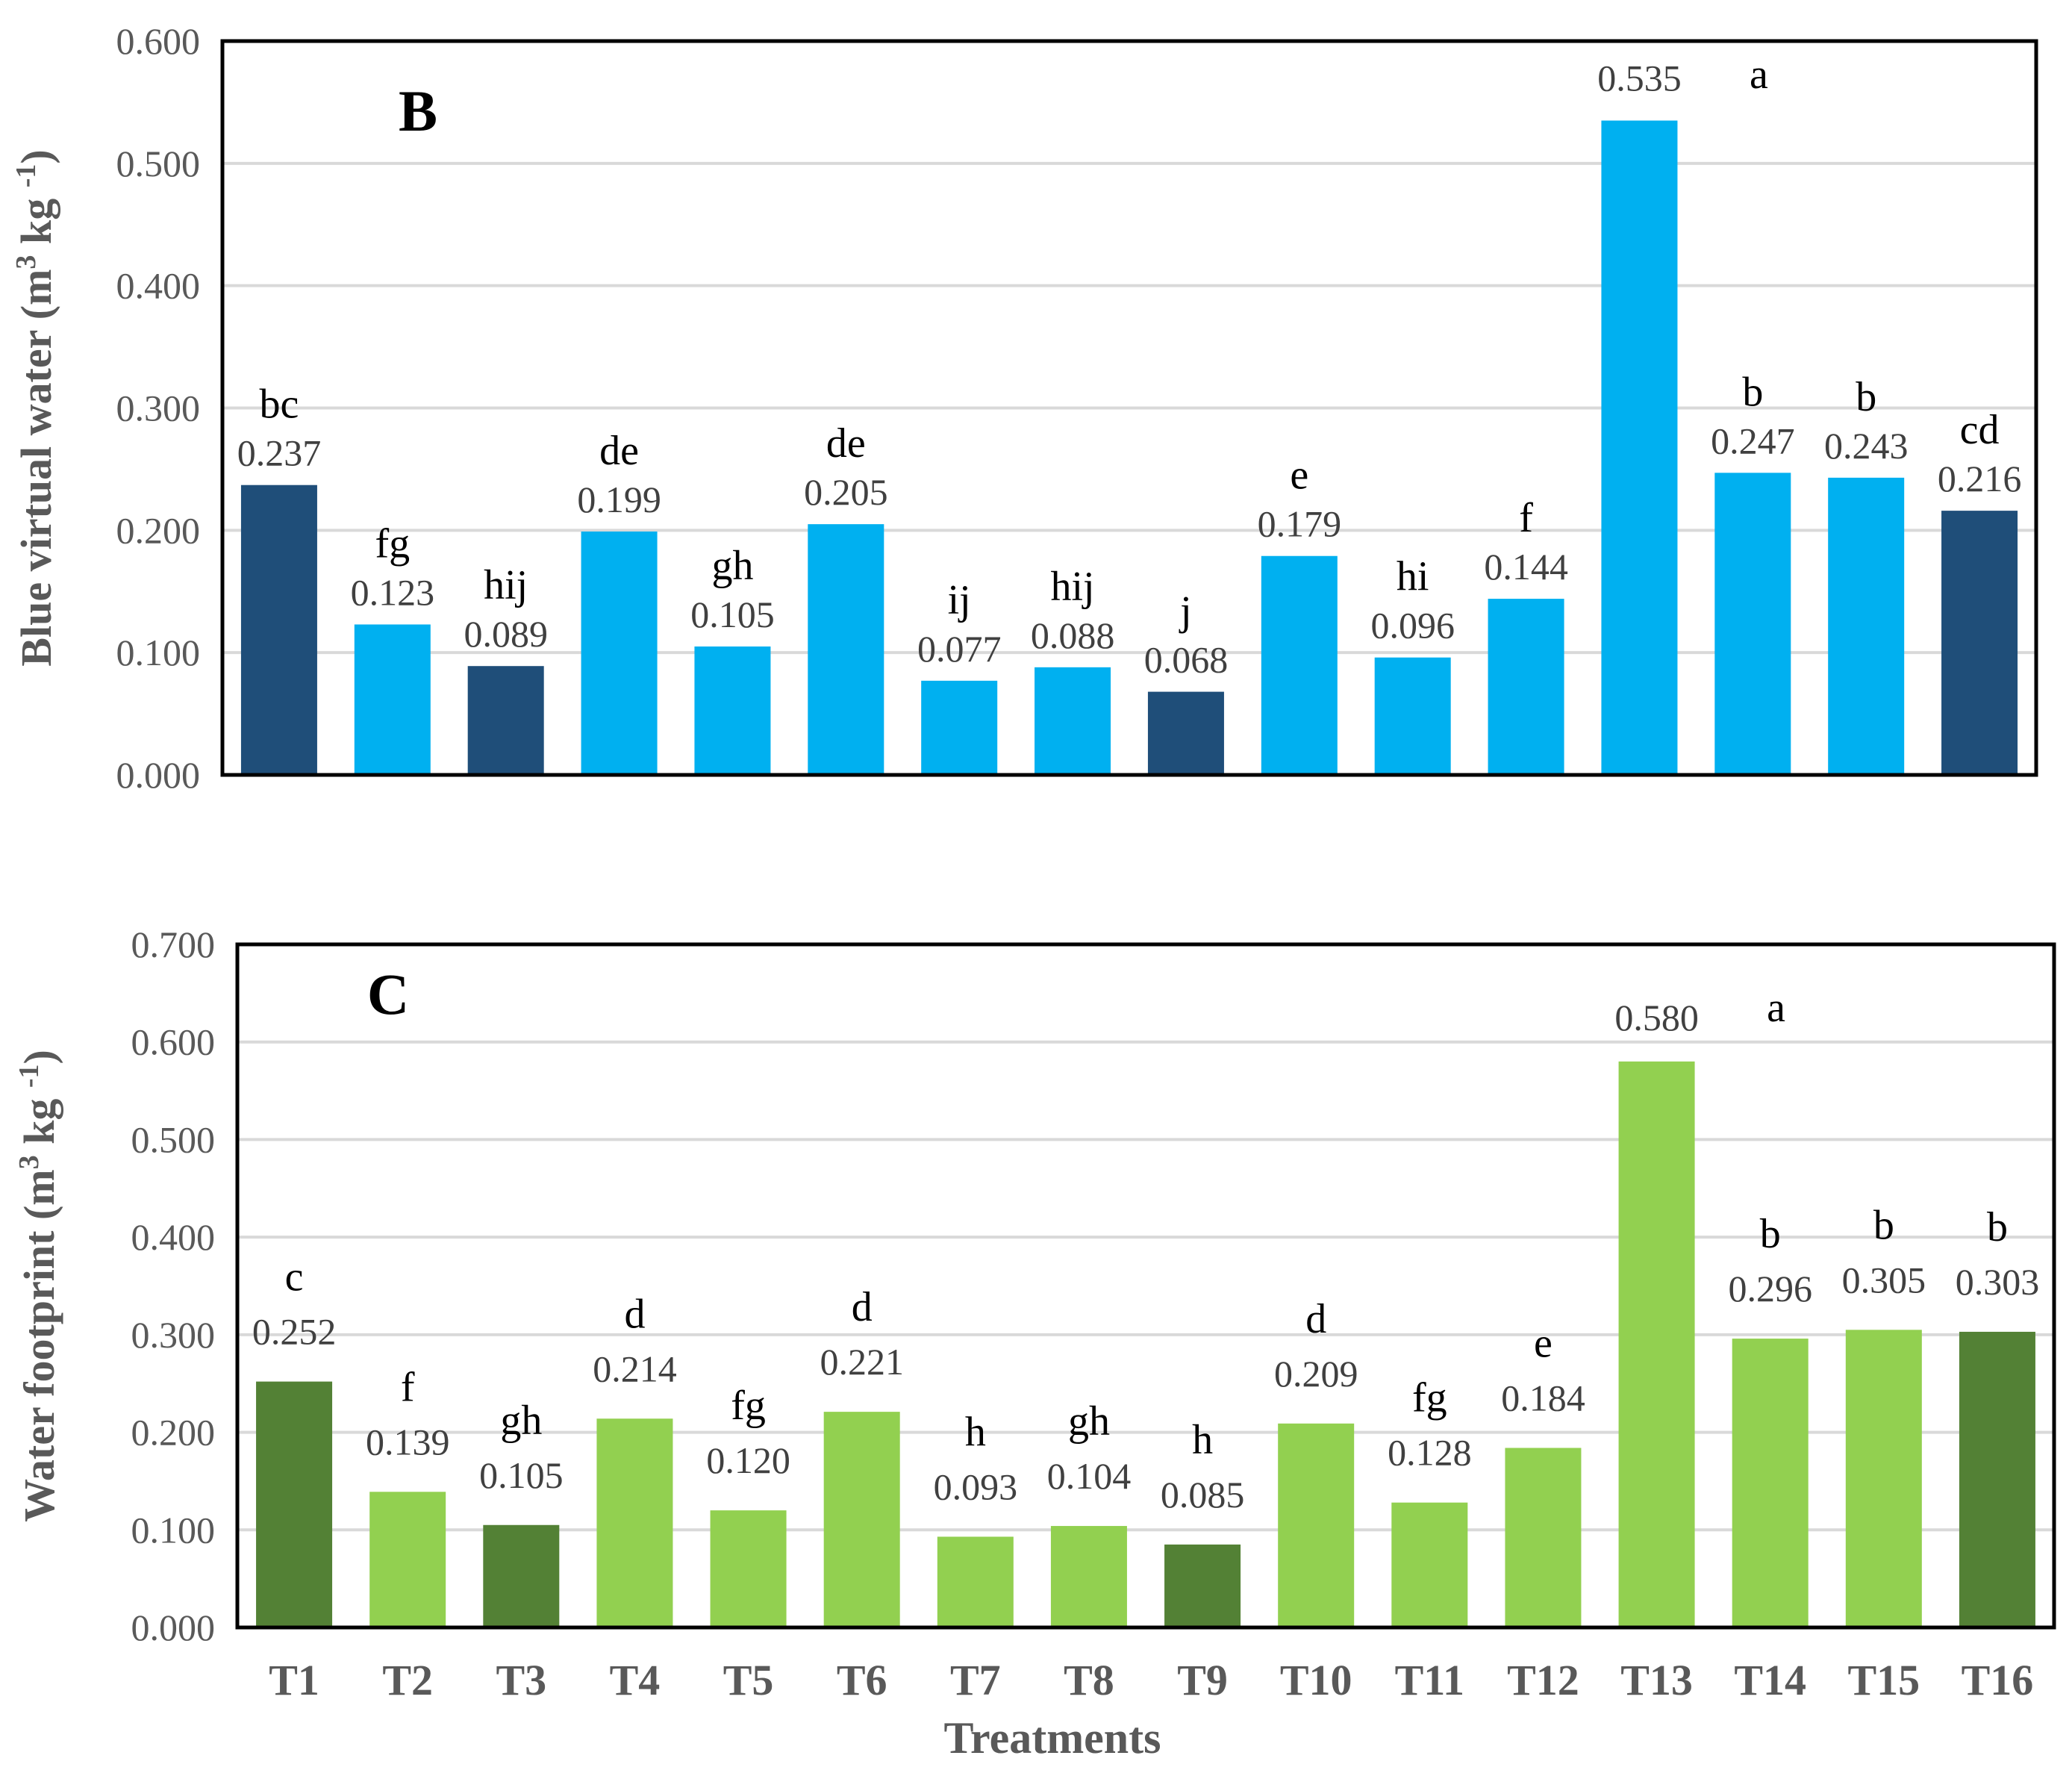  Describe the element at coordinates (35, 407) in the screenshot. I see `y-axis-label-b: Blue virtual water (m3 kg -1)` at that location.